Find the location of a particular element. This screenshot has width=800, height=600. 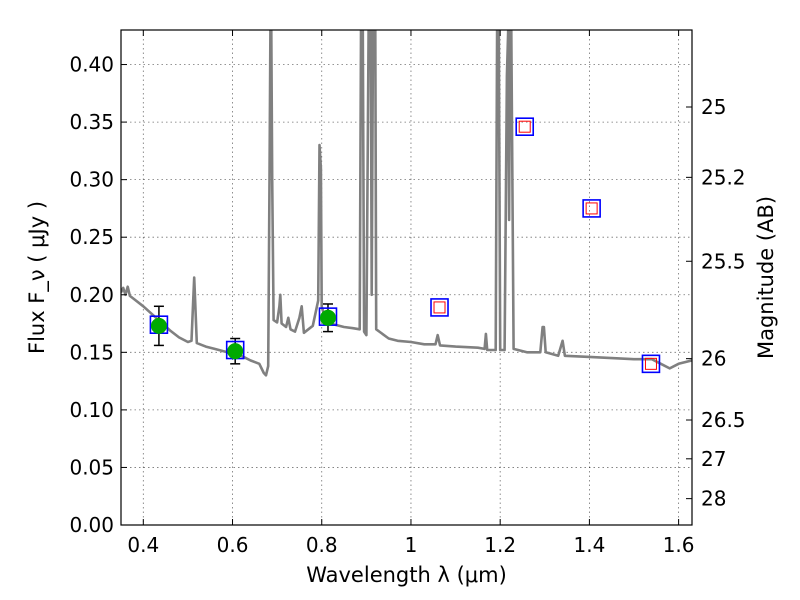

y-tick-label: 0.05 is located at coordinates (91, 467).